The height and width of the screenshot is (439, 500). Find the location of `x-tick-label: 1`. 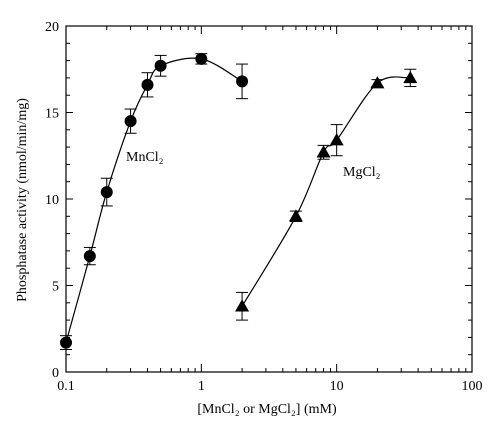

x-tick-label: 1 is located at coordinates (201, 386).